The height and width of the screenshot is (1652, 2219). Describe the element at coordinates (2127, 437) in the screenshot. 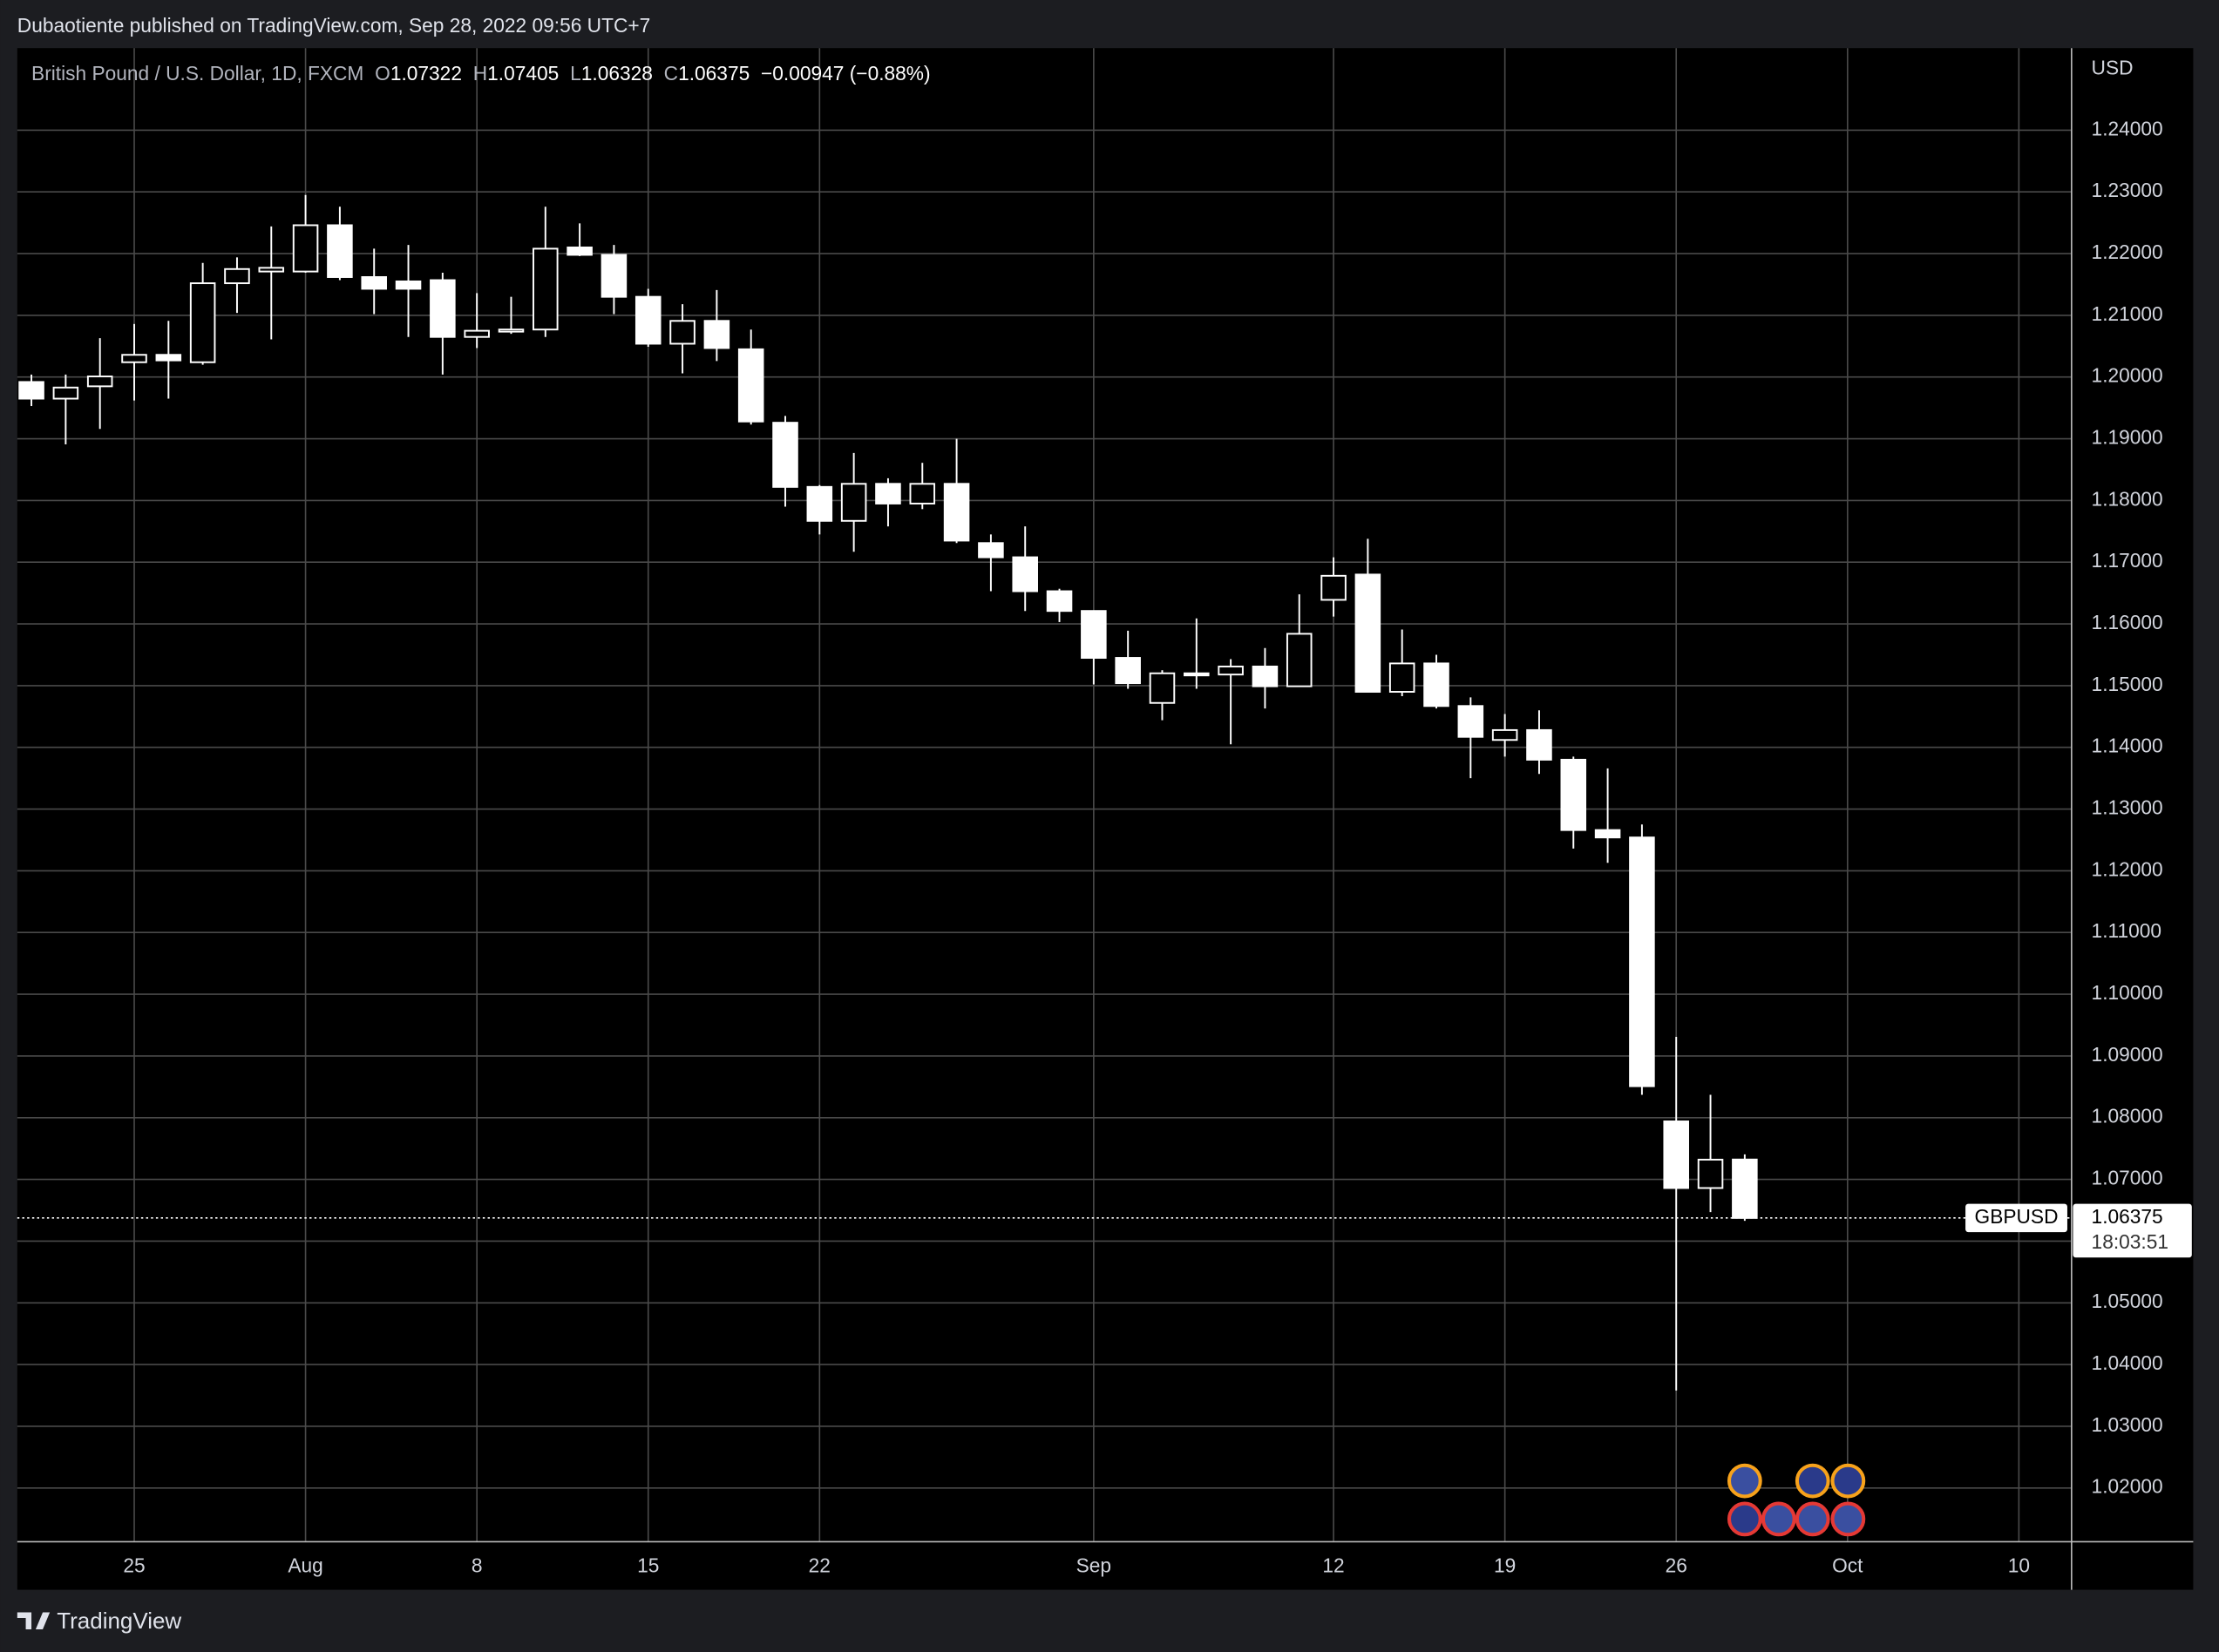

I see `y-tick-label: 1.19000` at that location.